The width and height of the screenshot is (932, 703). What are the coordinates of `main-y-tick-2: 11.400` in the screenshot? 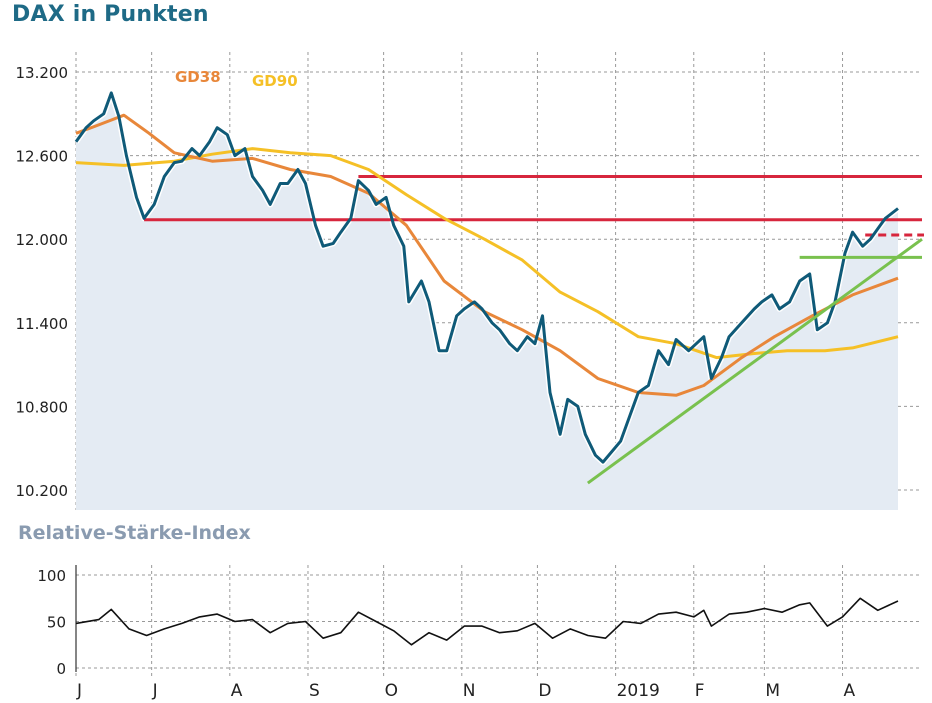 It's located at (42, 324).